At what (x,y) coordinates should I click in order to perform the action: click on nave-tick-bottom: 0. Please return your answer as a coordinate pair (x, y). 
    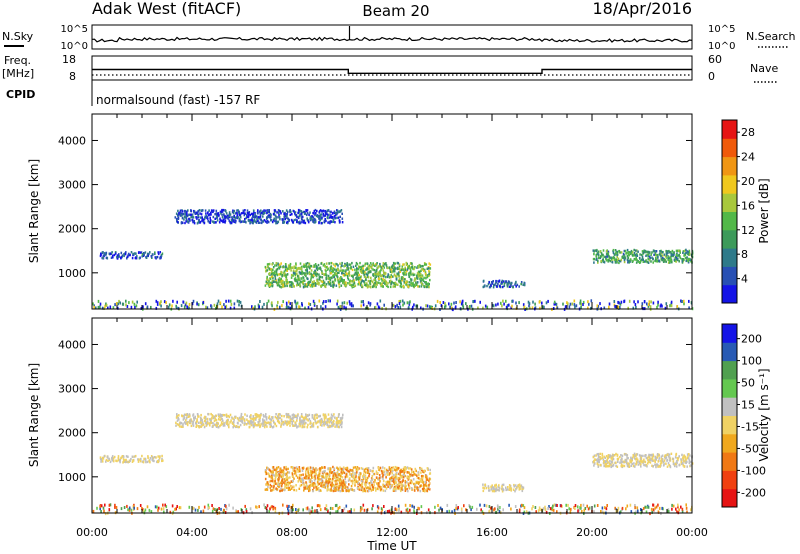
    Looking at the image, I should click on (711, 76).